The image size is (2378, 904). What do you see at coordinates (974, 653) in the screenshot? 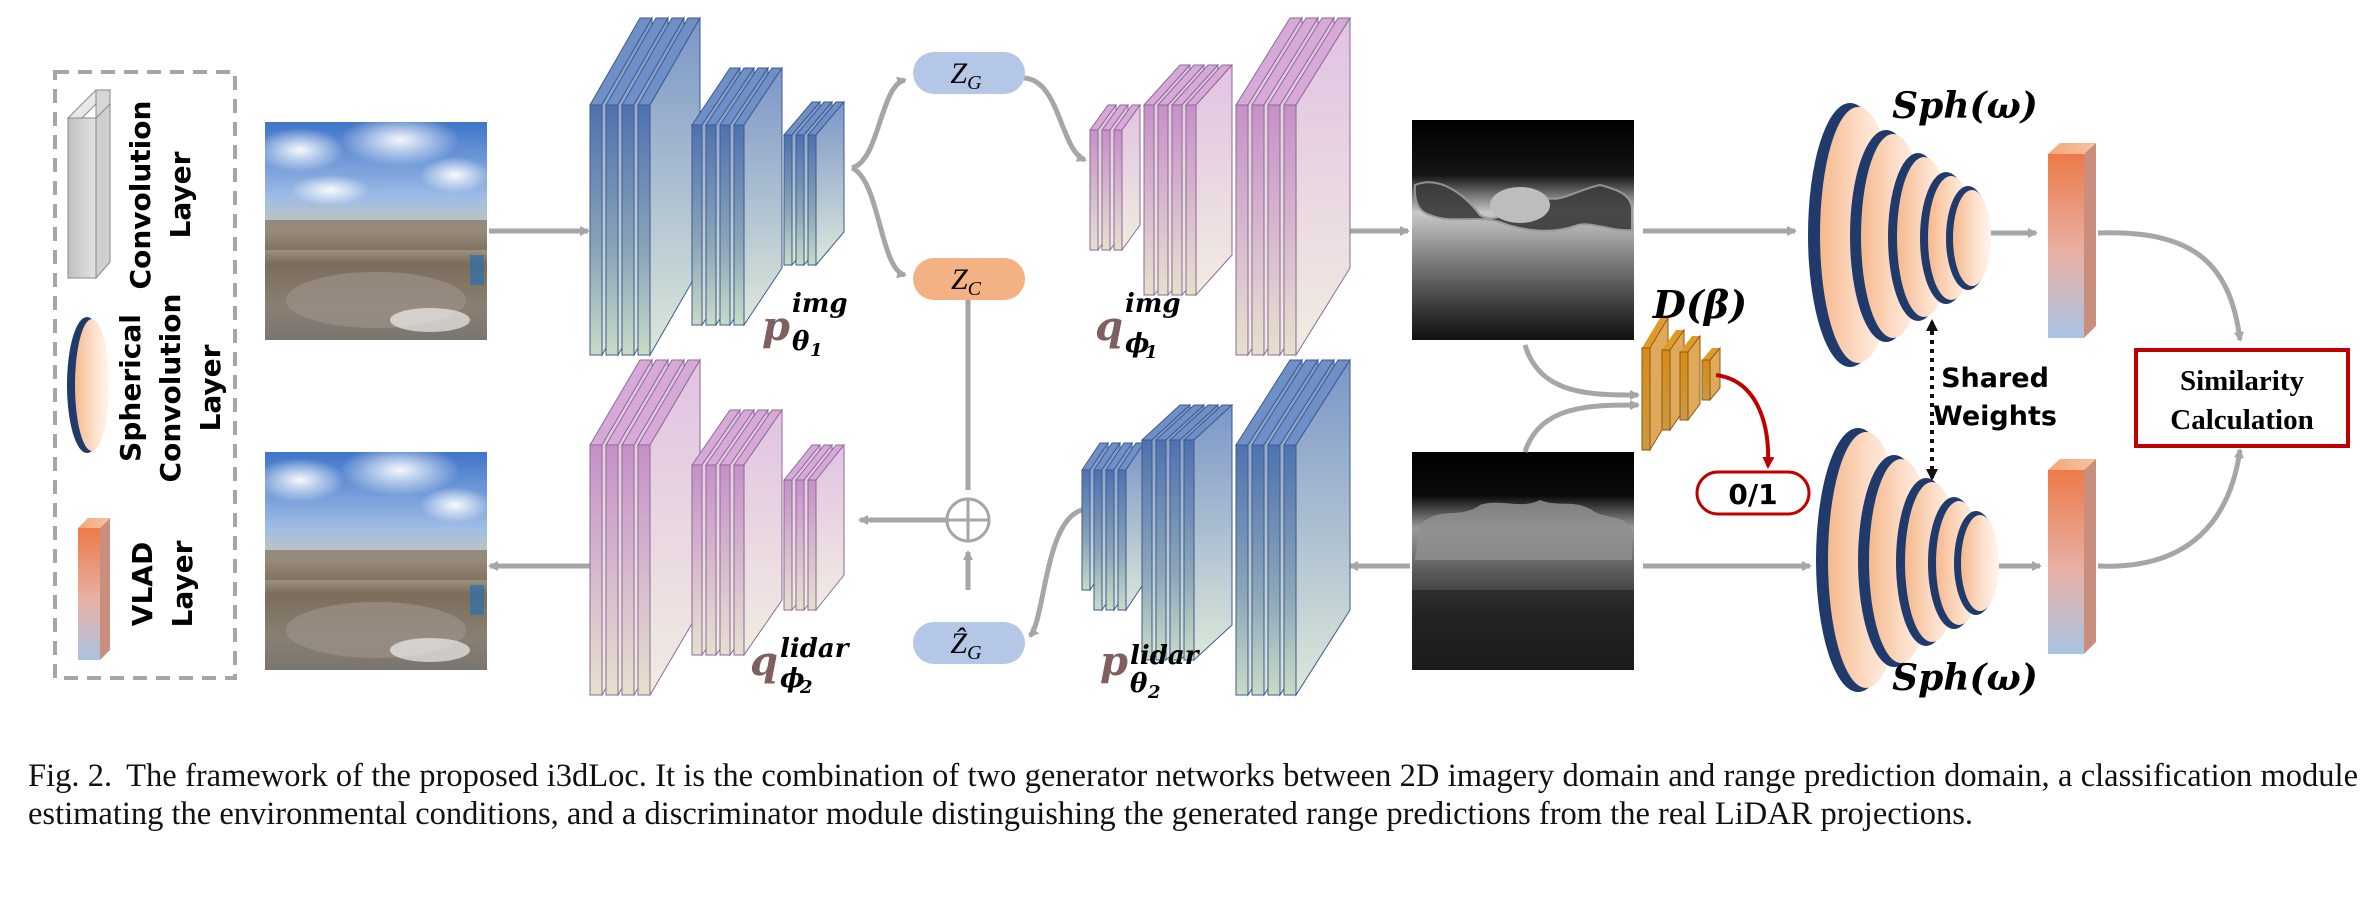
I see `z-g-hat-subscript: G` at bounding box center [974, 653].